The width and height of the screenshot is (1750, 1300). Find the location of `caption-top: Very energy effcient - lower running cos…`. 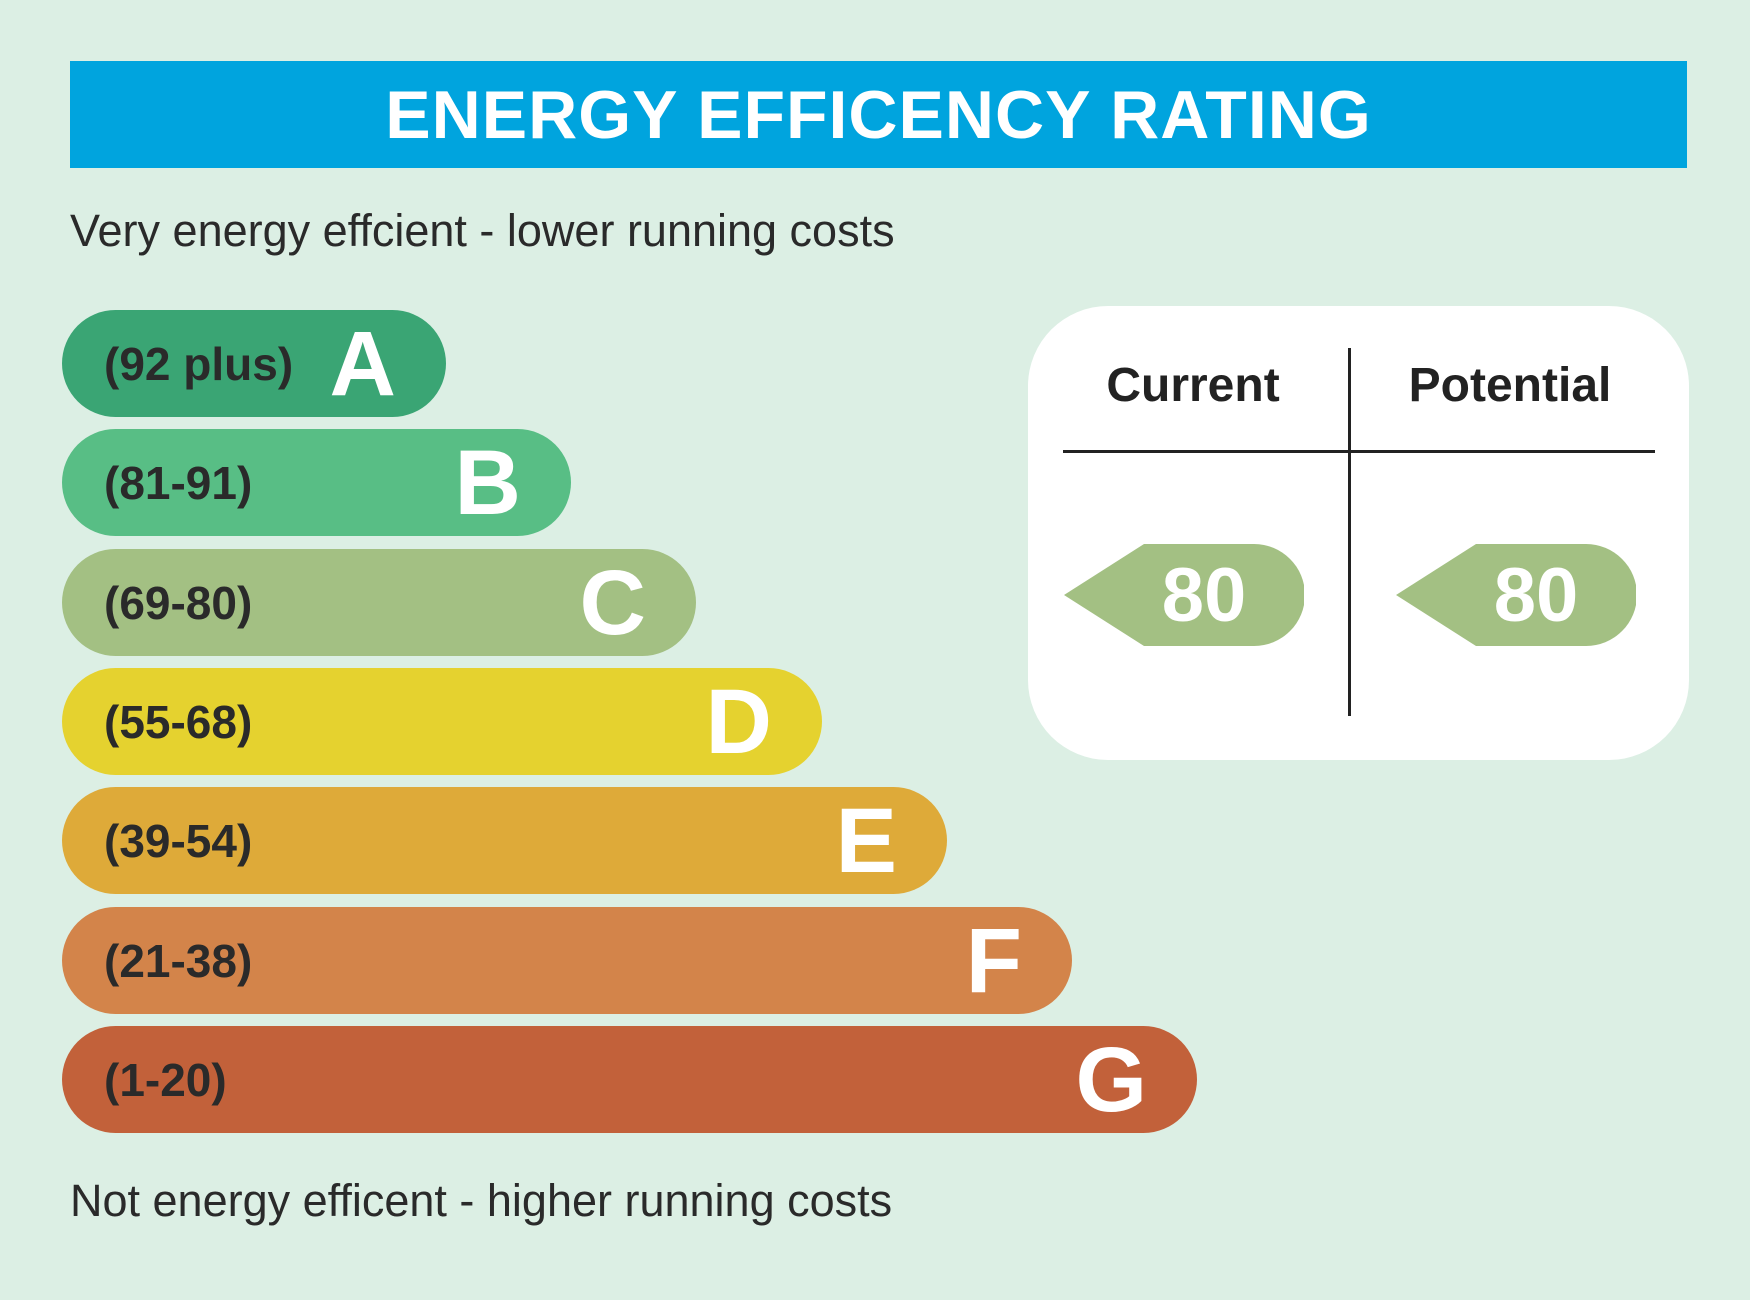

caption-top: Very energy effcient - lower running cos… is located at coordinates (482, 230).